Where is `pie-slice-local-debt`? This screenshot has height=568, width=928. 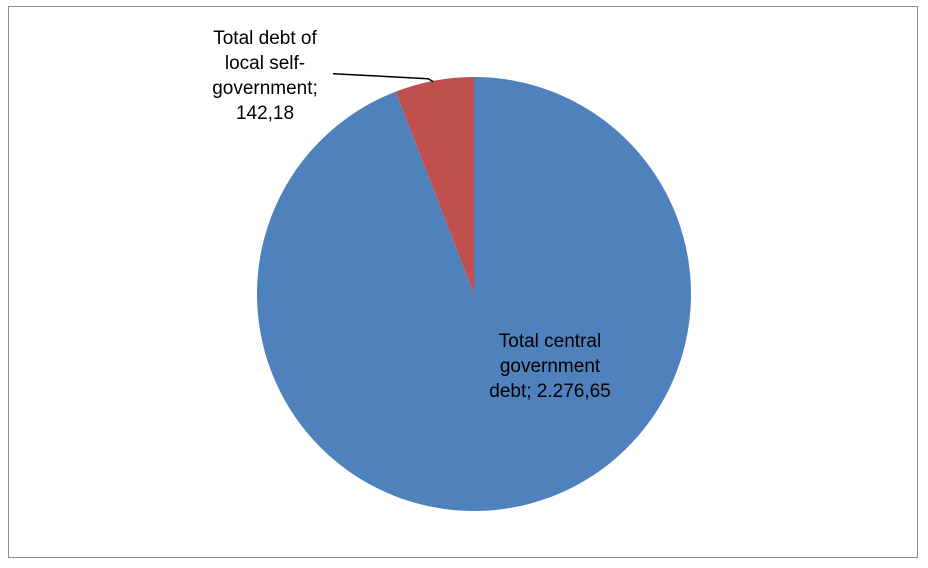 pie-slice-local-debt is located at coordinates (434, 185).